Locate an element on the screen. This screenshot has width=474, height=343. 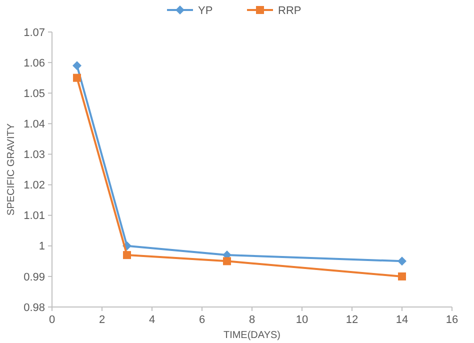
x-tick-label: 10 is located at coordinates (302, 320).